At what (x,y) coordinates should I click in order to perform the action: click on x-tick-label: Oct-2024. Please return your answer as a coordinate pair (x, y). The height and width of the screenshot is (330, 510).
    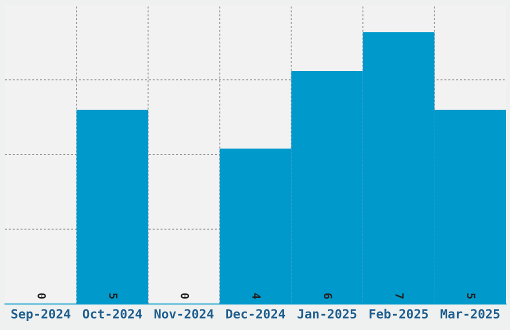
    Looking at the image, I should click on (112, 314).